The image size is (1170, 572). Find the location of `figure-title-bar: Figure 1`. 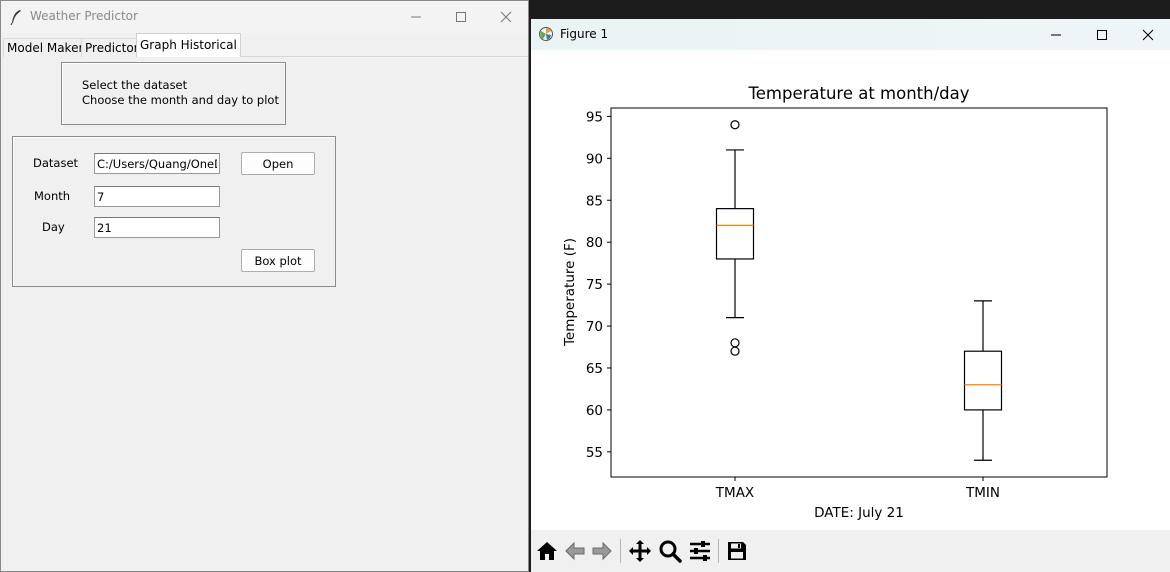

figure-title-bar: Figure 1 is located at coordinates (850, 34).